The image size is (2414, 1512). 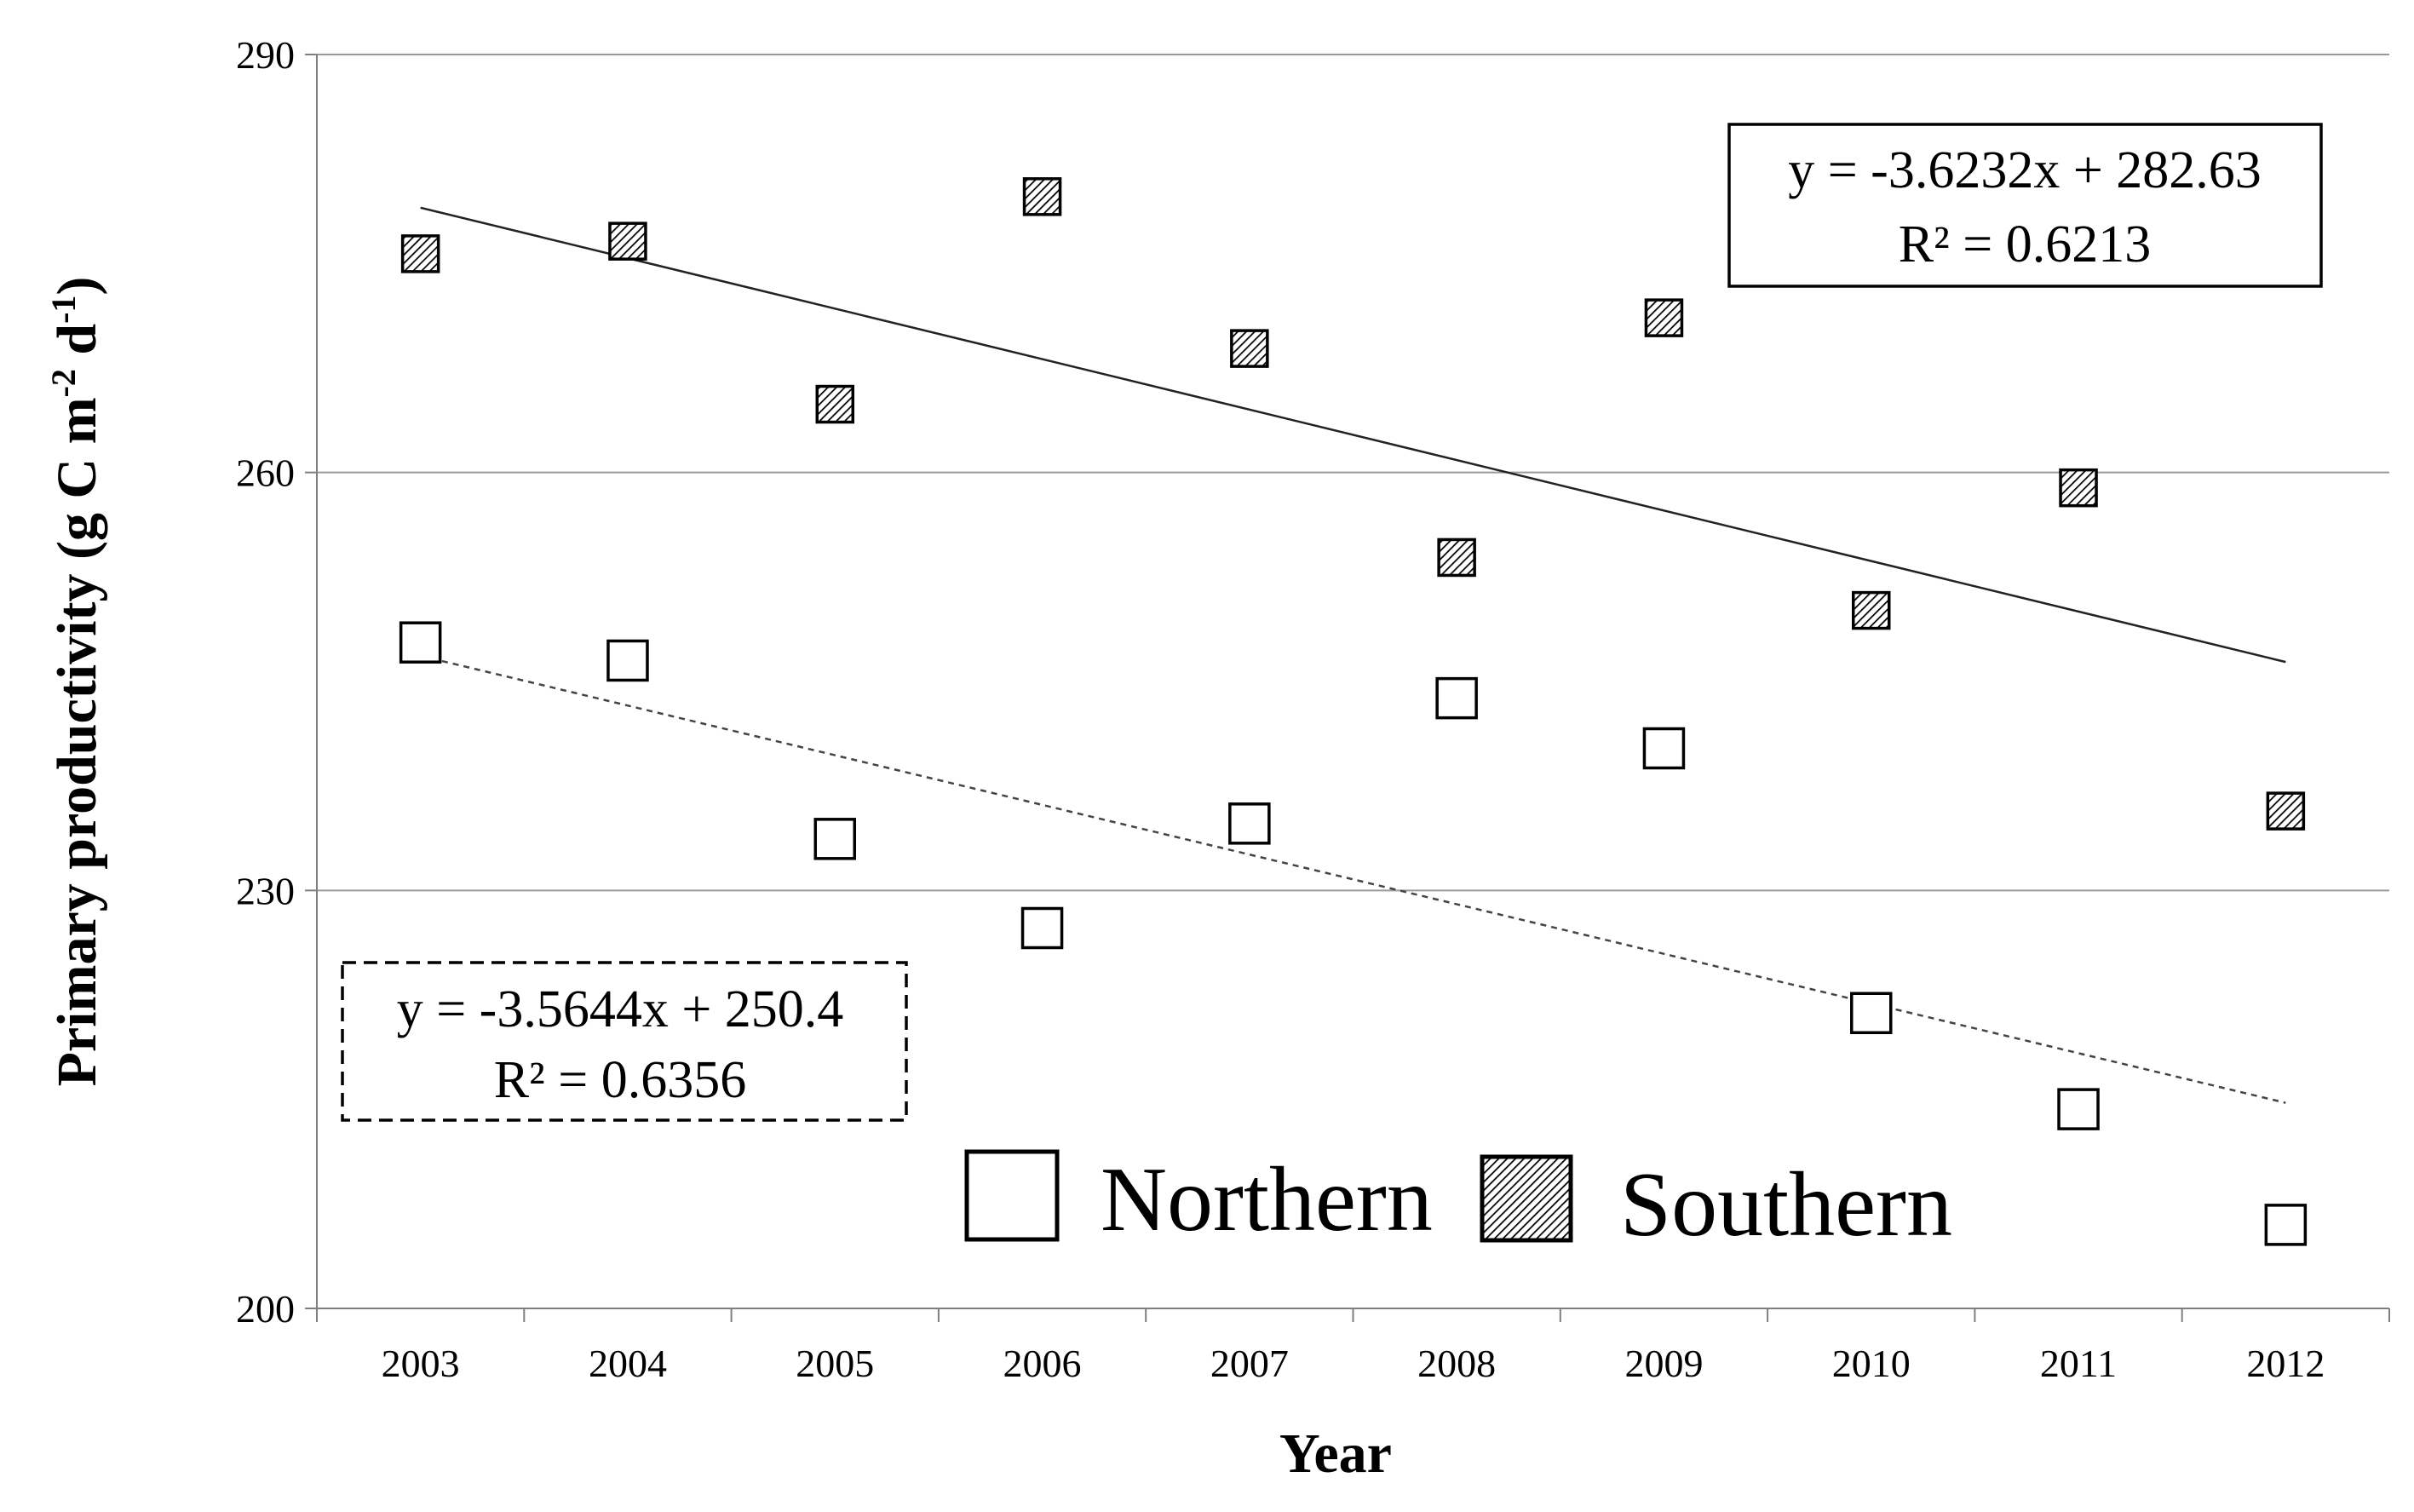 I want to click on point-southern-2006, so click(x=1042, y=196).